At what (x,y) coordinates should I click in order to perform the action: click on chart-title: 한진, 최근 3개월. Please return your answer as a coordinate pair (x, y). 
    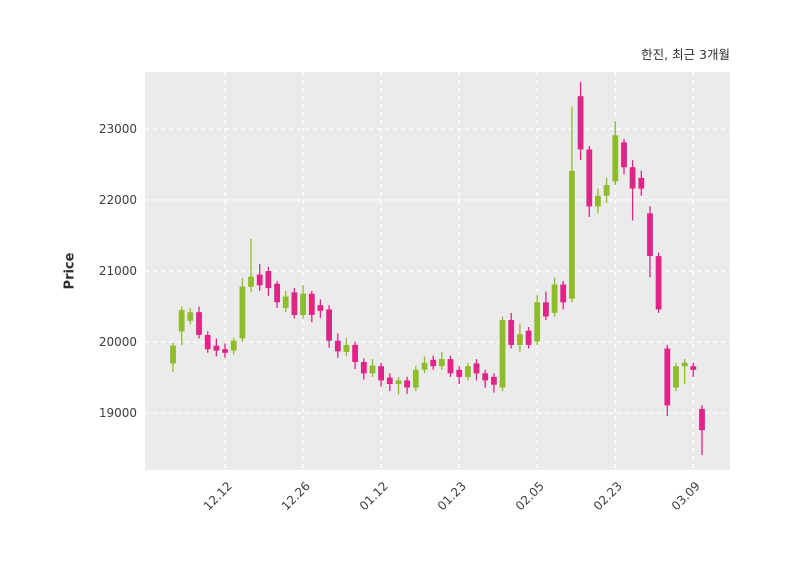
    Looking at the image, I should click on (685, 54).